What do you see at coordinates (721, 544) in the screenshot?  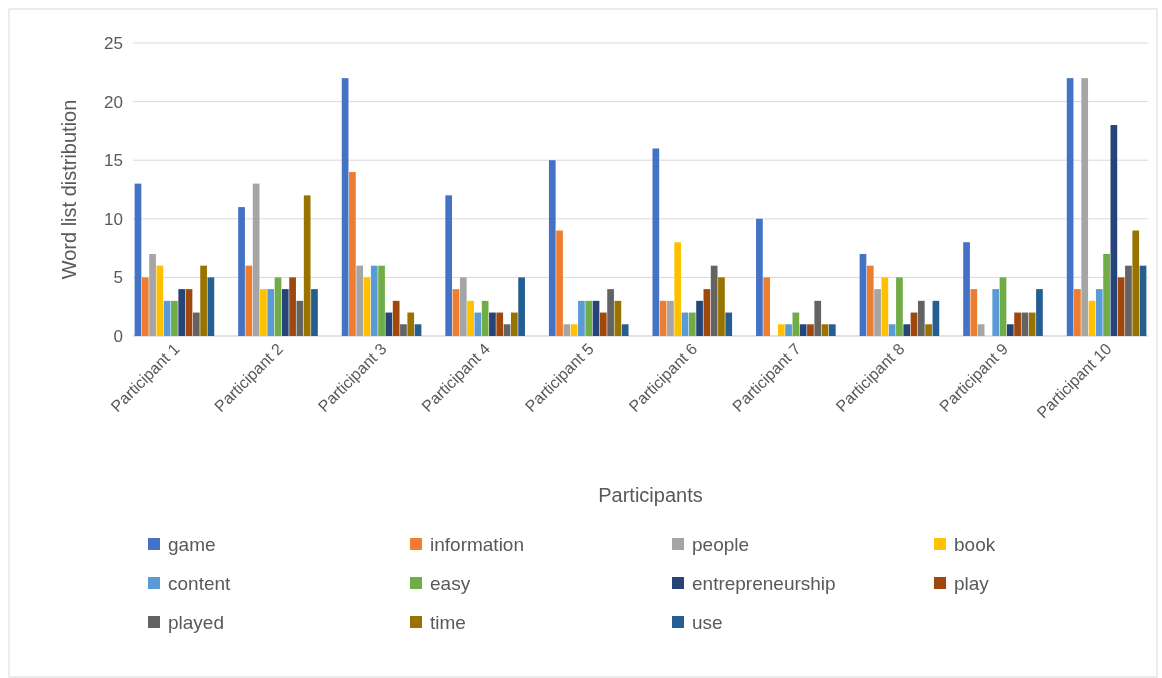 I see `legend-label: people` at bounding box center [721, 544].